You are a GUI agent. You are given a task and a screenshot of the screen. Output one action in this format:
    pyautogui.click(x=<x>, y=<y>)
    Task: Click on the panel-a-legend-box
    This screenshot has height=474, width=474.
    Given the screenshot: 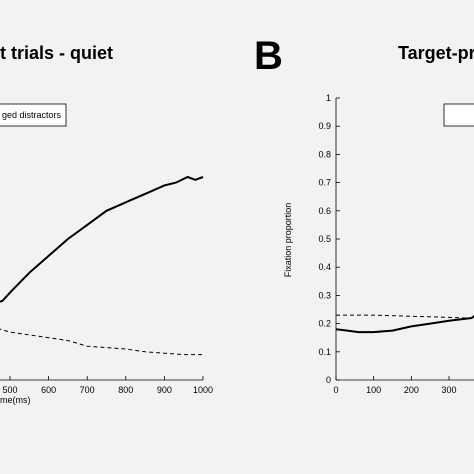 What is the action you would take?
    pyautogui.click(x=33, y=115)
    